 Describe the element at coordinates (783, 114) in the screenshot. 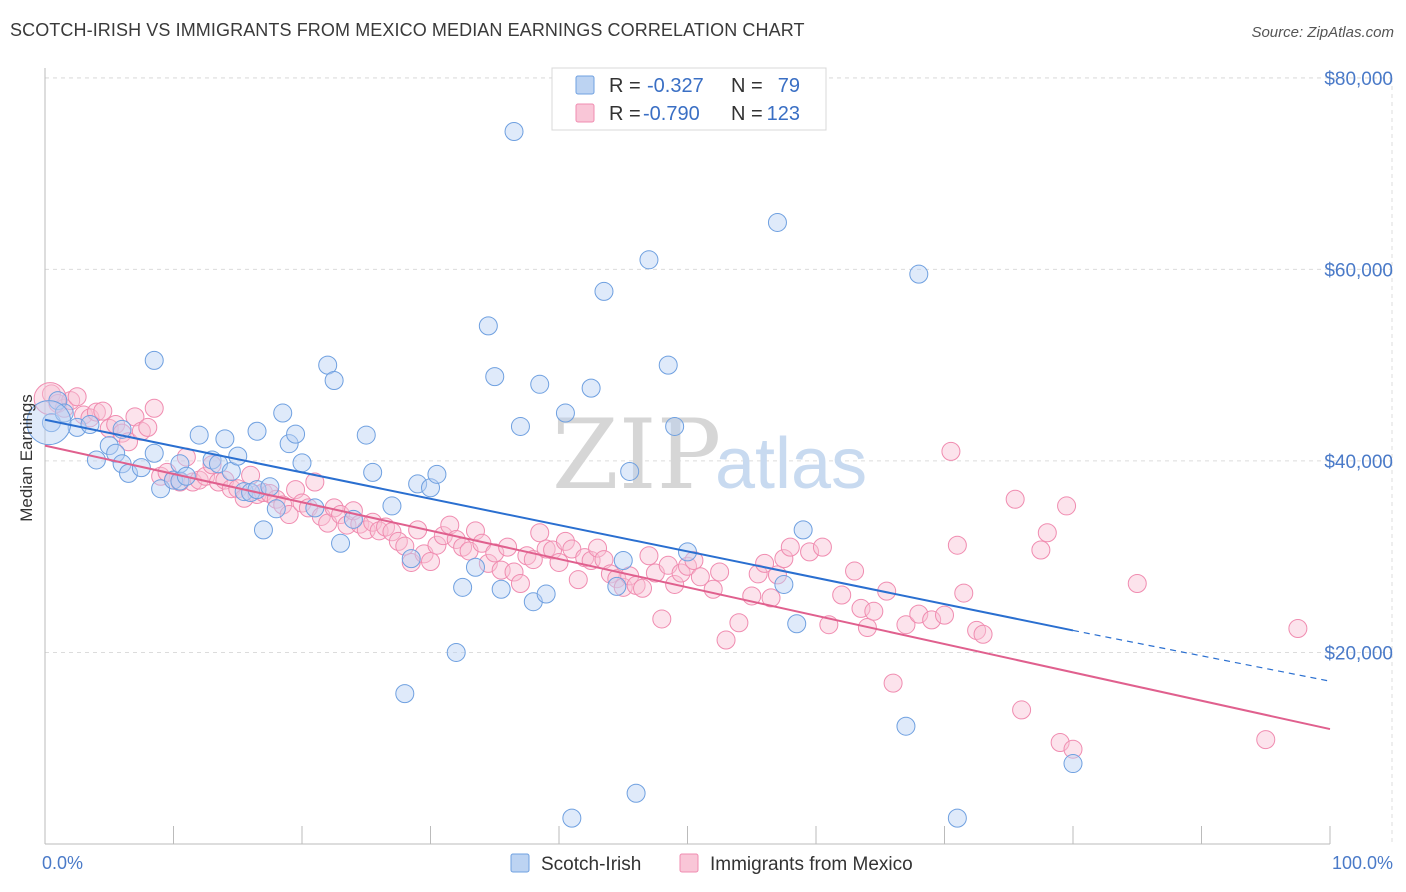

I see `legend-n-value-2: 123` at that location.